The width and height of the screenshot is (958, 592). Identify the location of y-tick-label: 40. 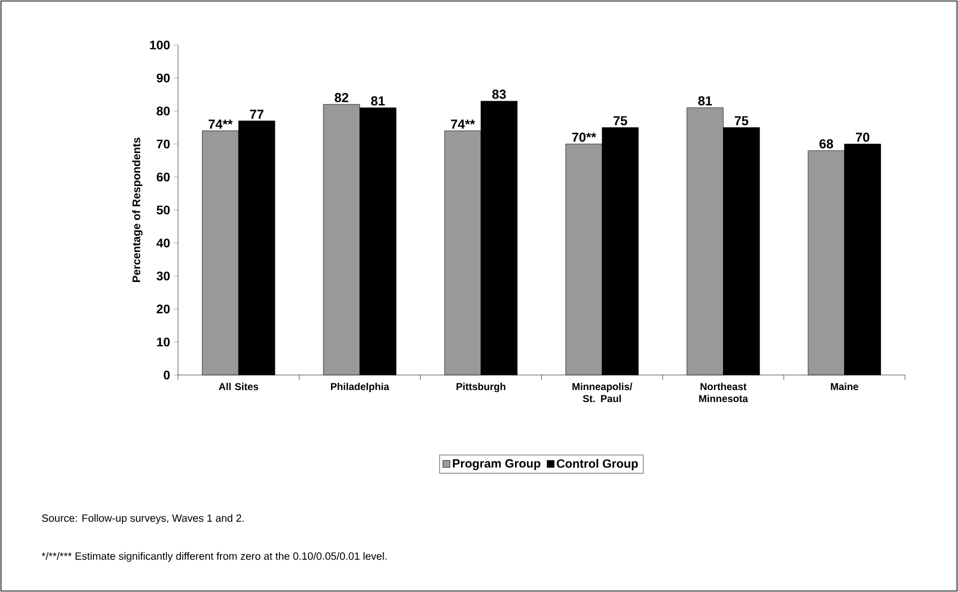
(163, 243).